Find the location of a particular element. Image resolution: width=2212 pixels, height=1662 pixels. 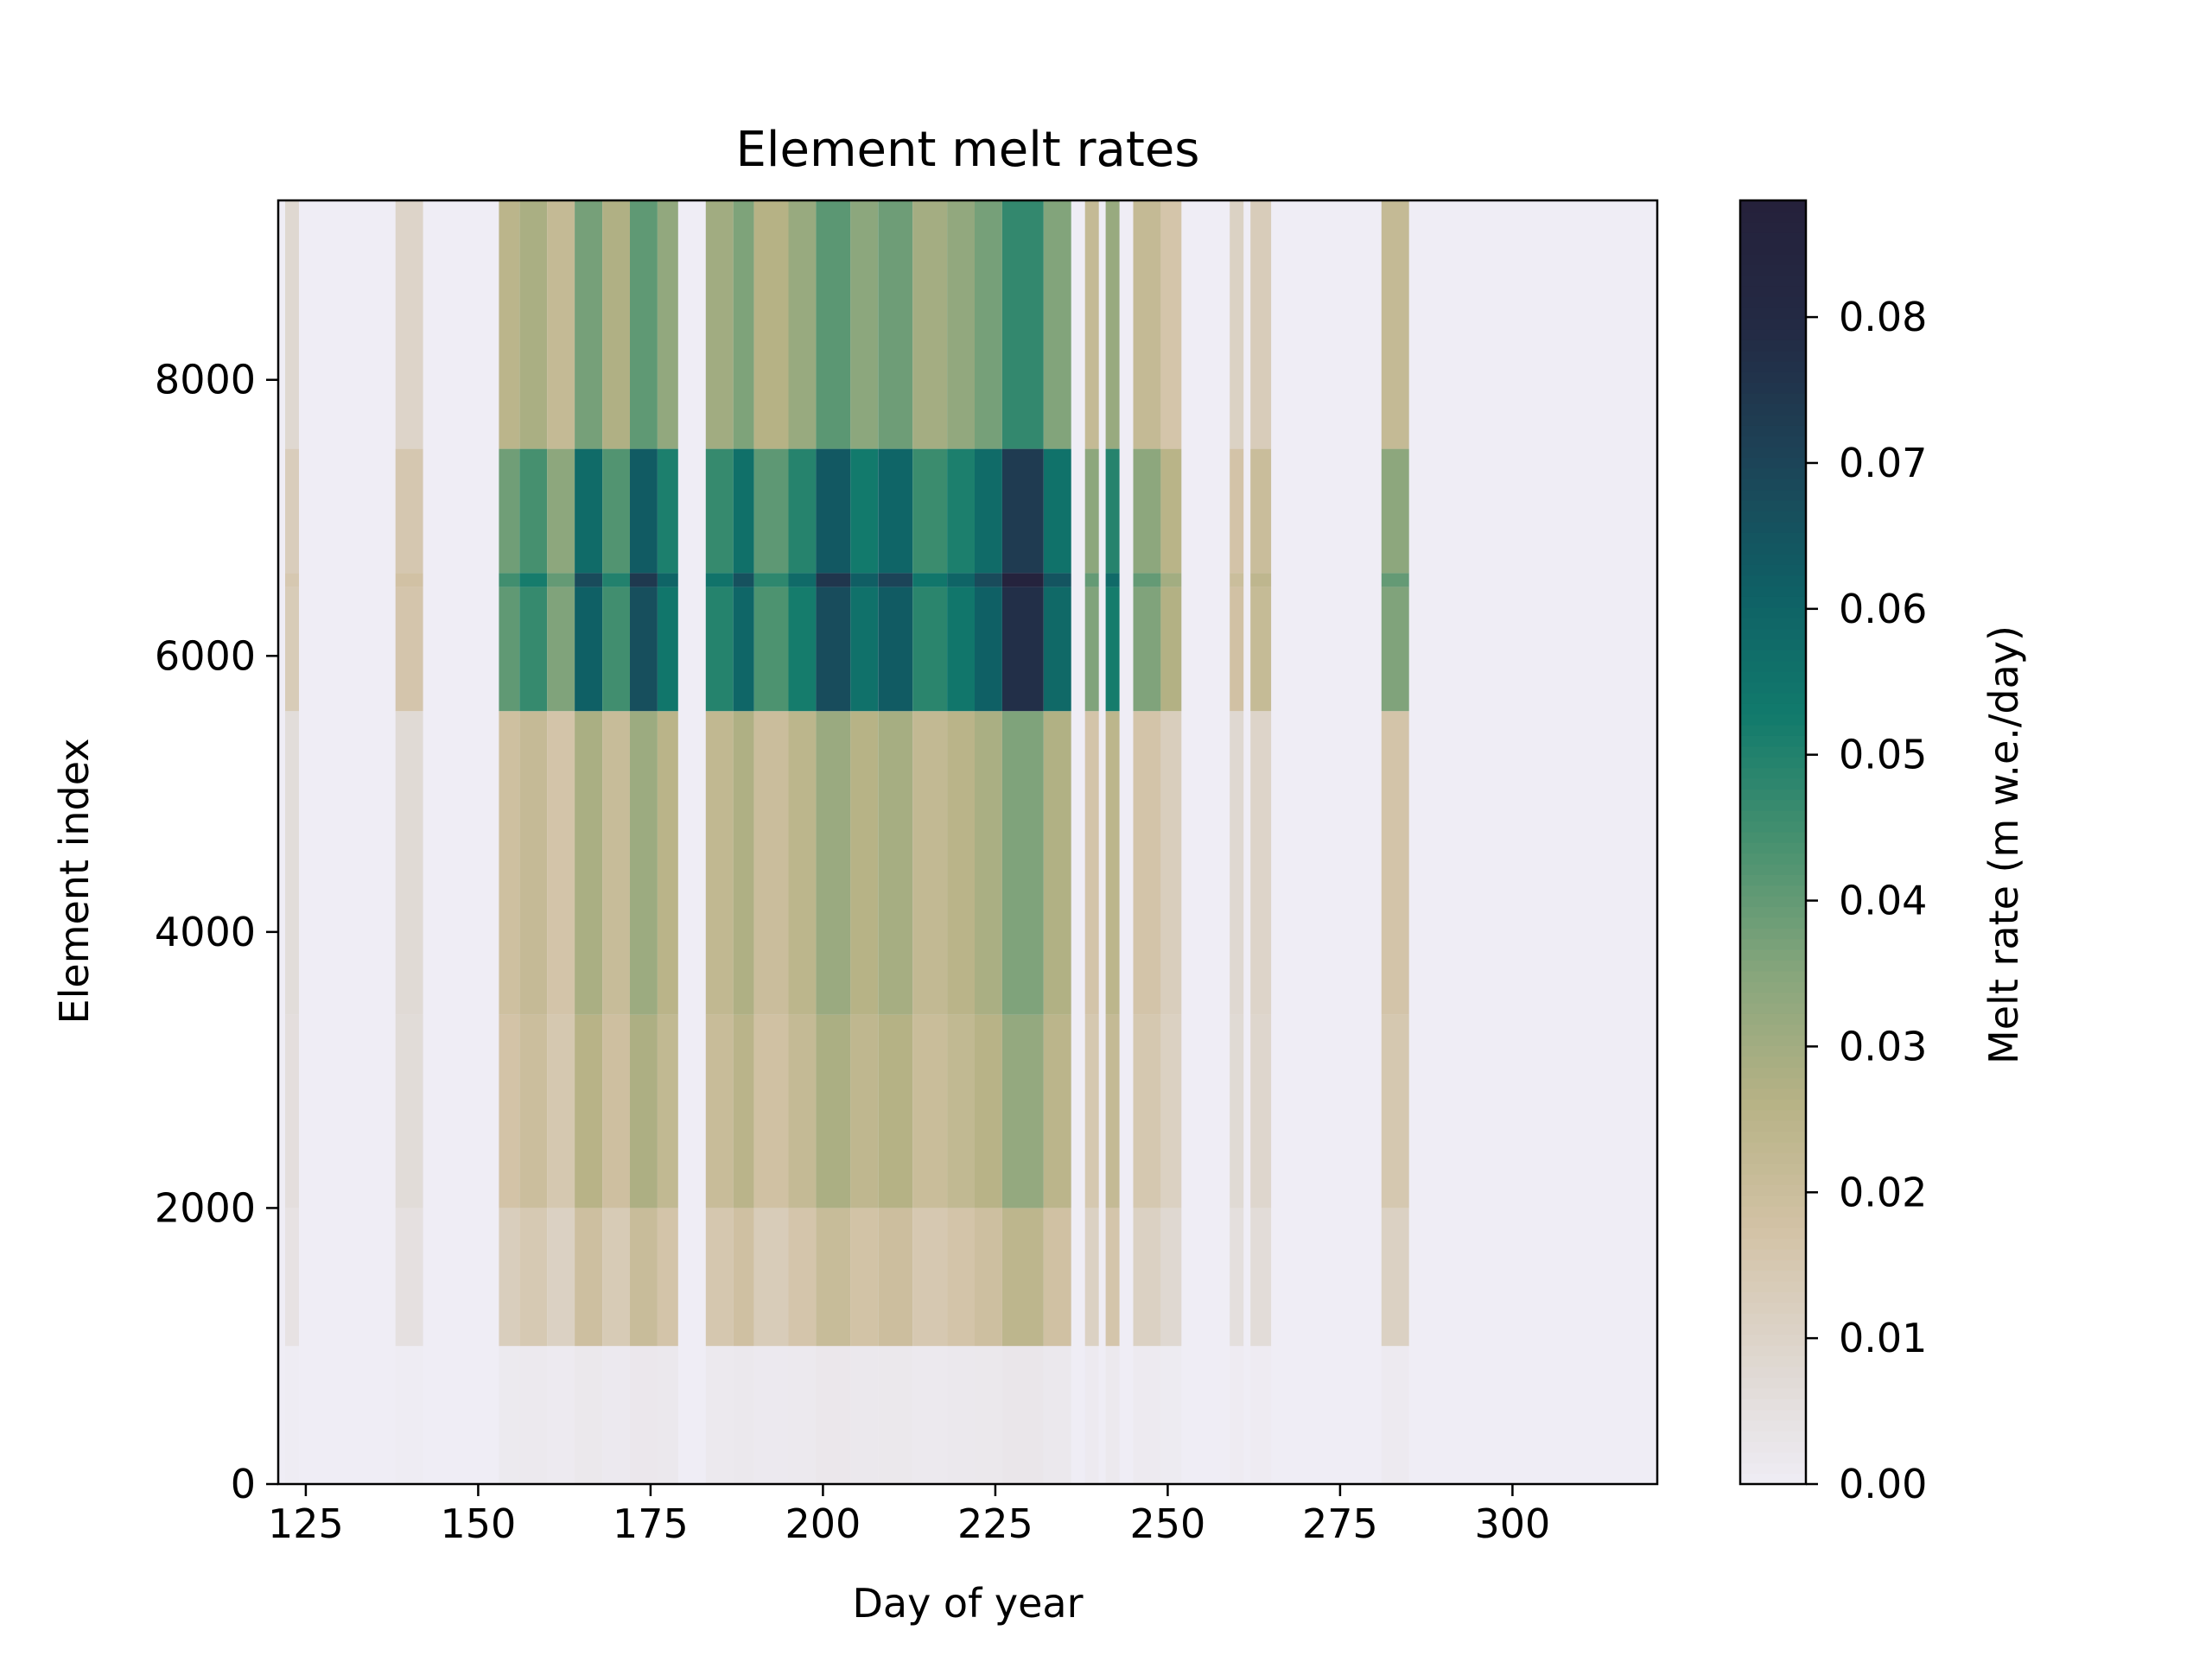

colorbar: 0.00 0.01 0.02 0.03 0.04 0.05 0.06 0.07 0.08 is located at coordinates (1832, 853).